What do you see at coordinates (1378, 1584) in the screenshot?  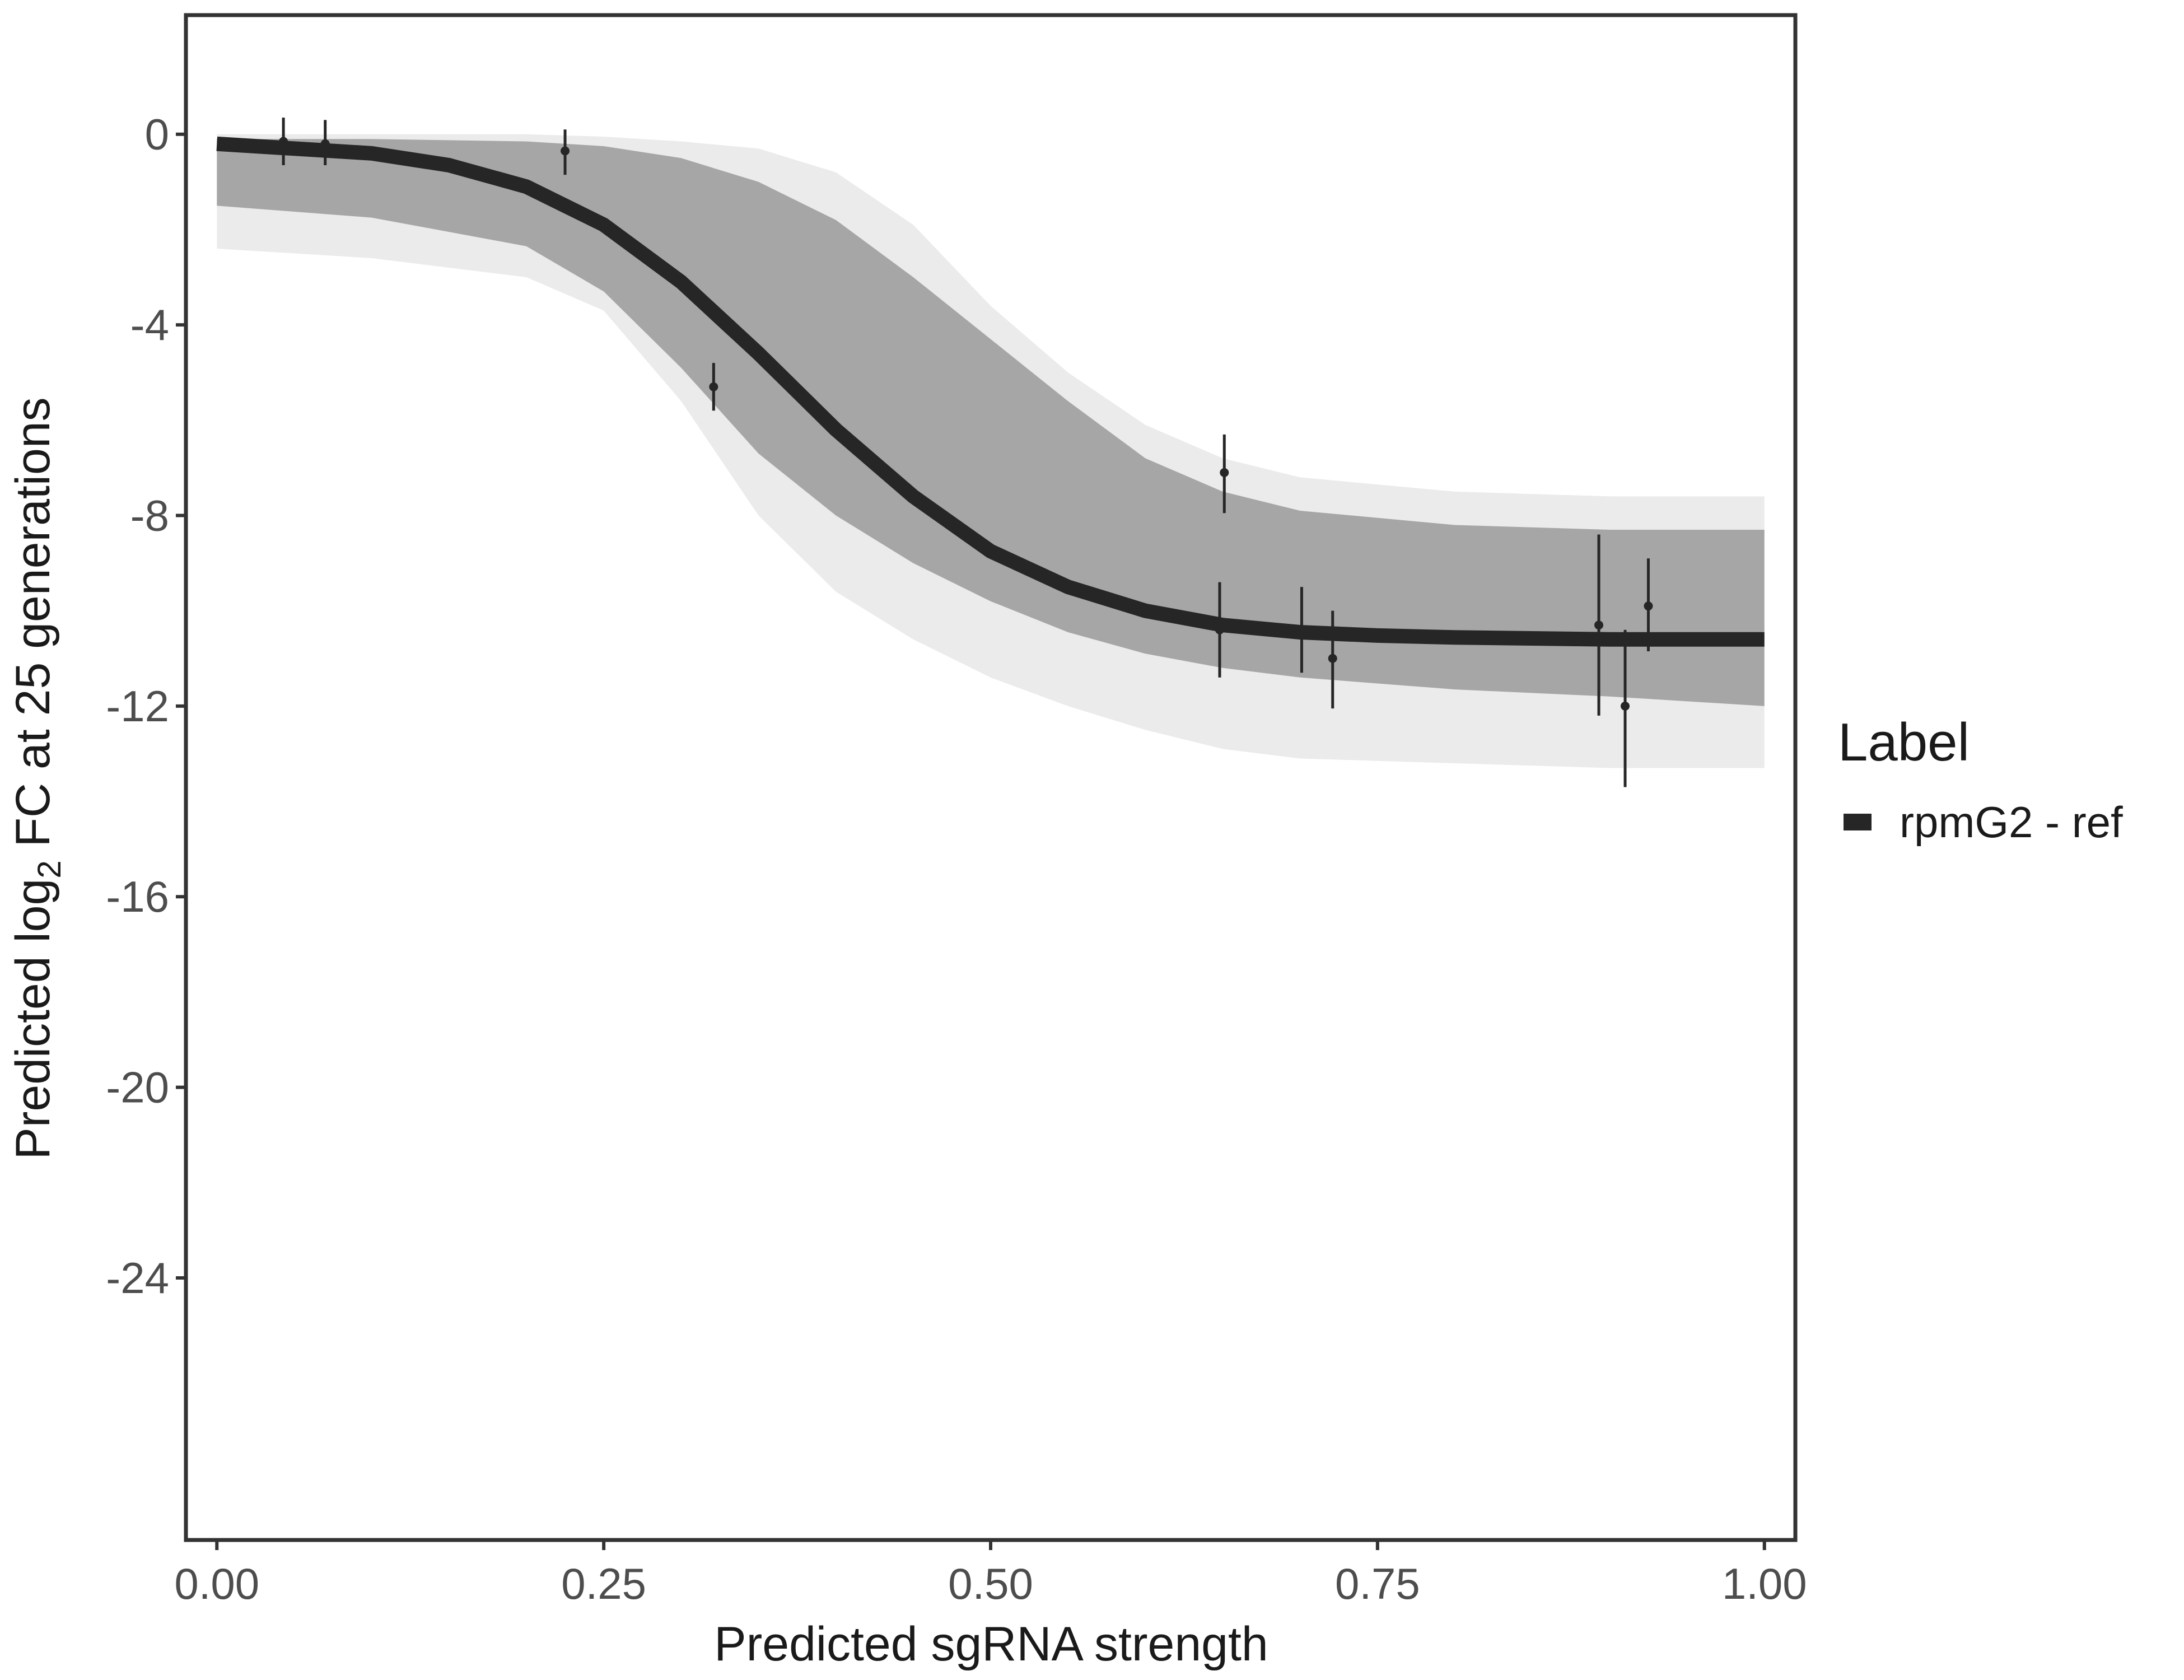 I see `x-tick-label-3: 0.75` at bounding box center [1378, 1584].